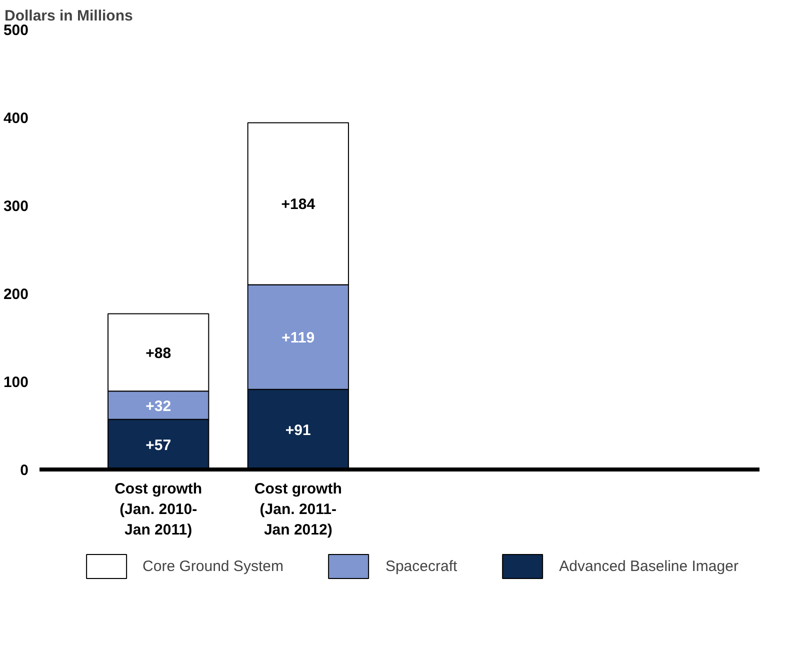  What do you see at coordinates (298, 509) in the screenshot?
I see `x-tick-label: Cost growth (Jan. 2011- Jan 2012)` at bounding box center [298, 509].